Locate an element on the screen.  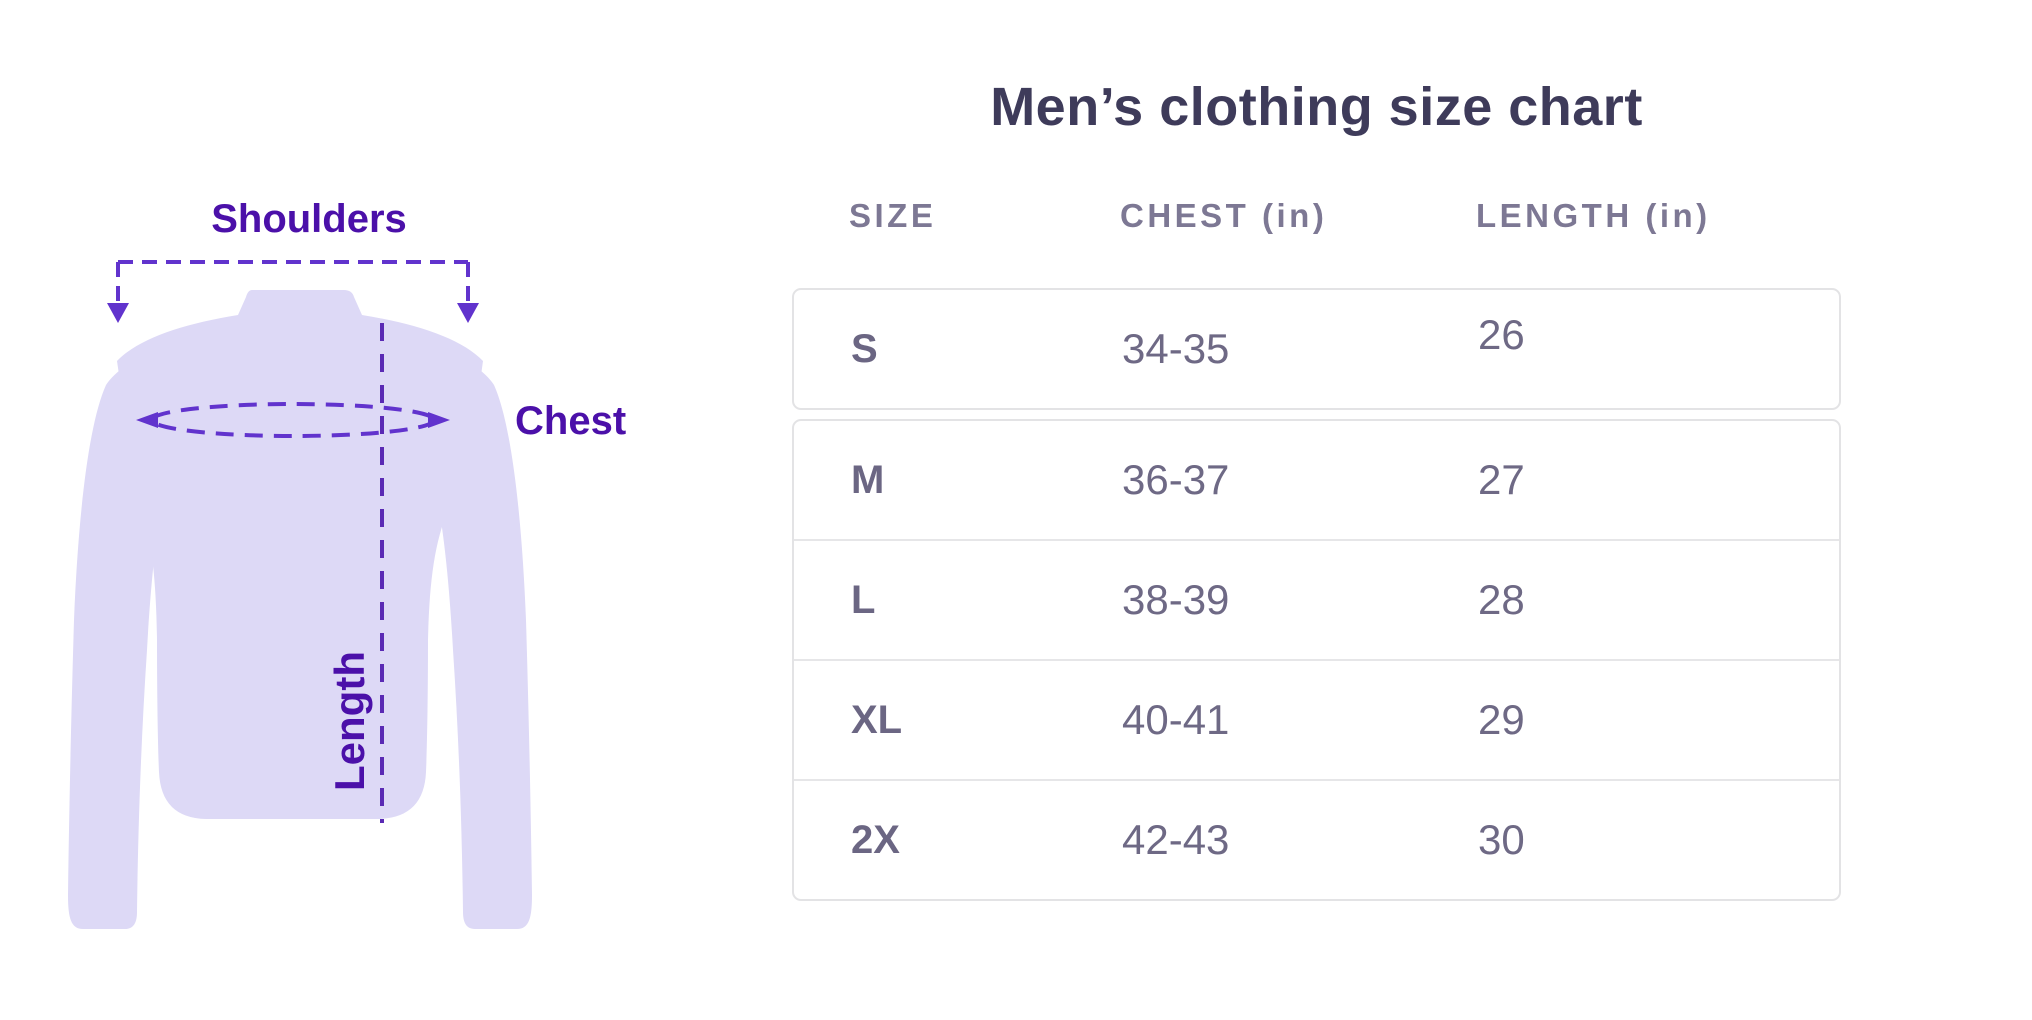
length-label: Length is located at coordinates (349, 721).